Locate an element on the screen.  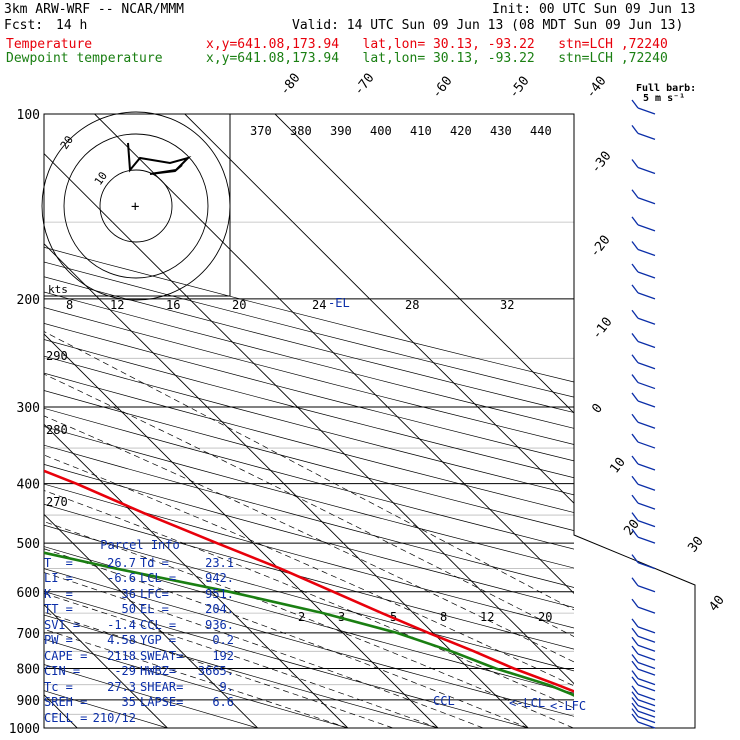
parcel-info-cell: 27.3 is located at coordinates (121, 686).